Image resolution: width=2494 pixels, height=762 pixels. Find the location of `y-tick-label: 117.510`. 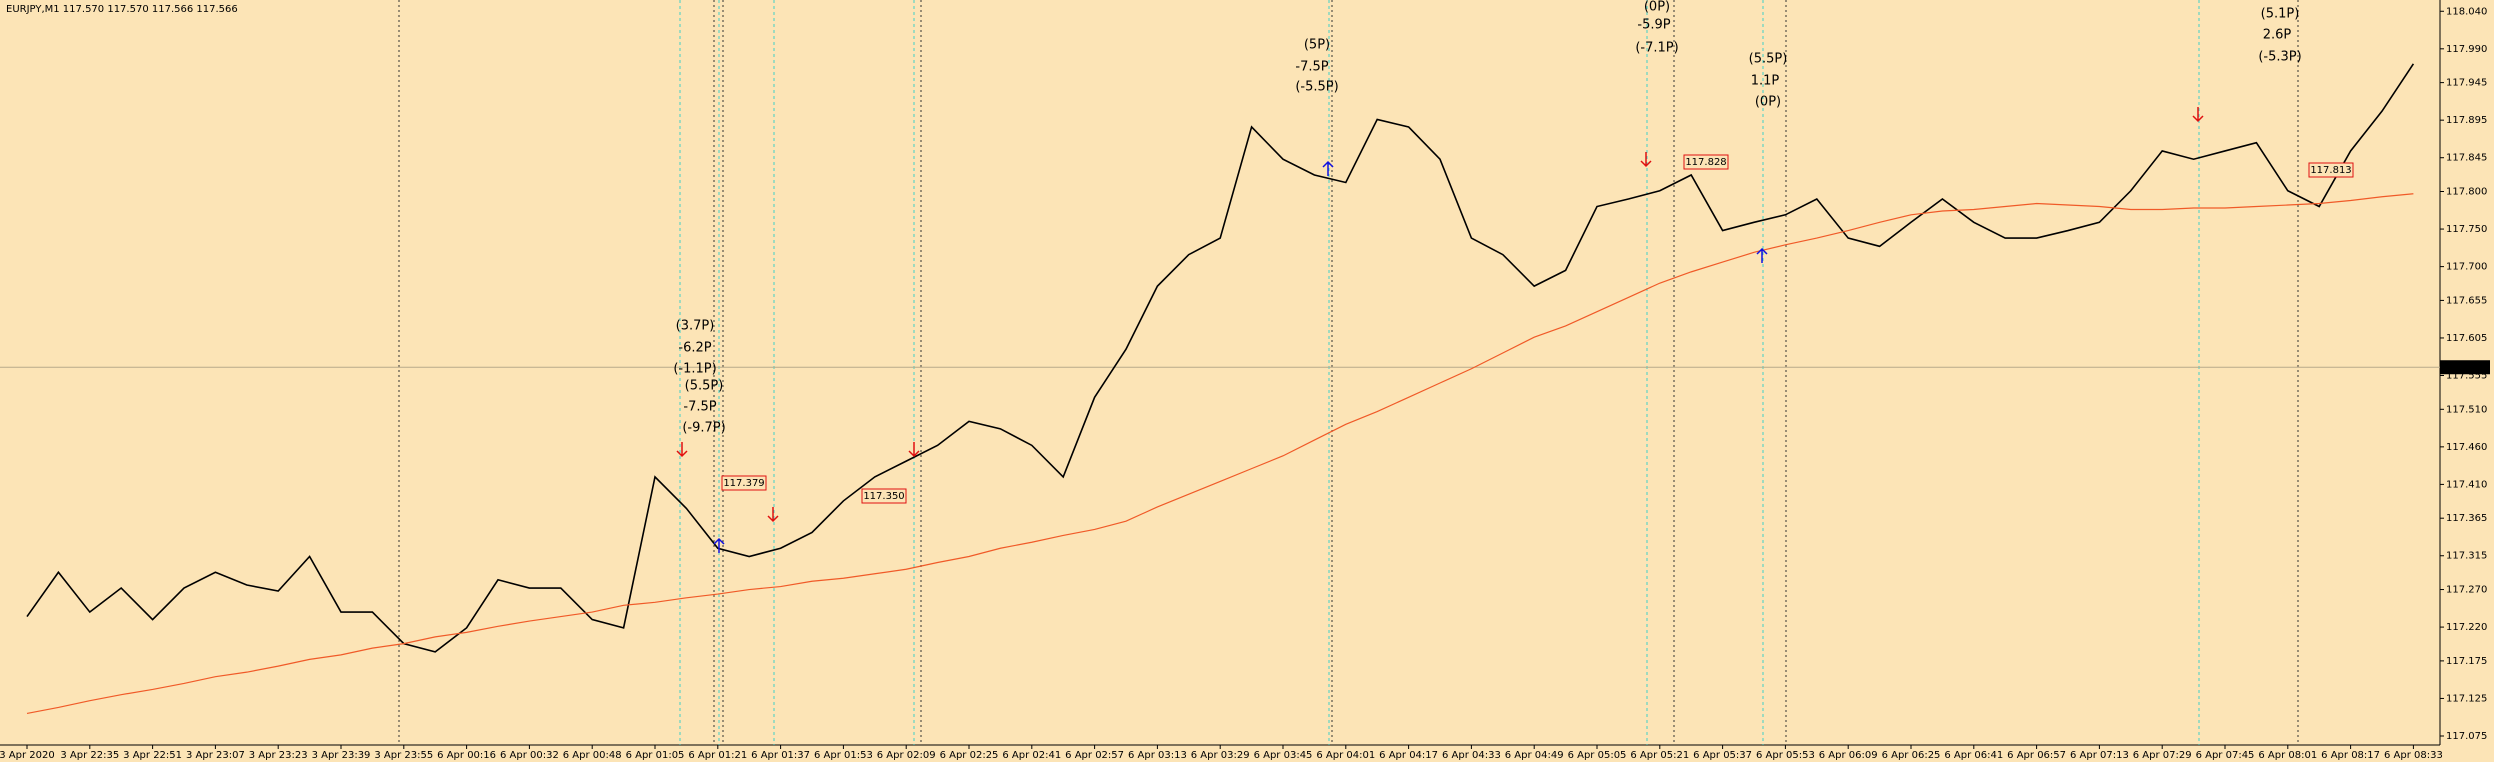

y-tick-label: 117.510 is located at coordinates (2466, 409).